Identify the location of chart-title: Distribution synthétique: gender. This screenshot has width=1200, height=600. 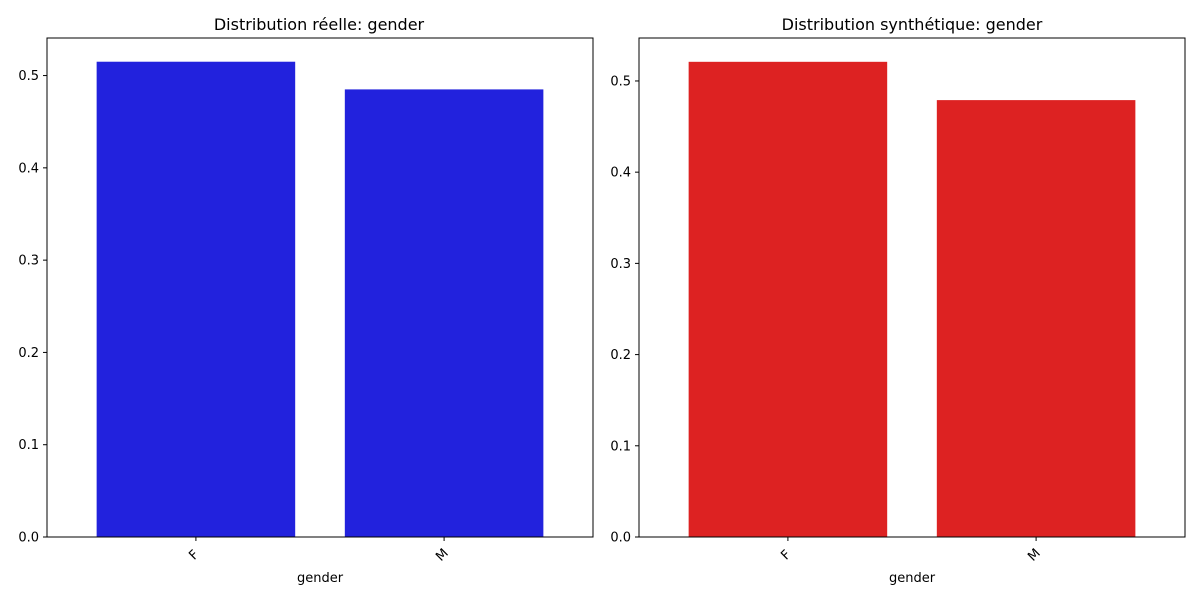
(912, 24).